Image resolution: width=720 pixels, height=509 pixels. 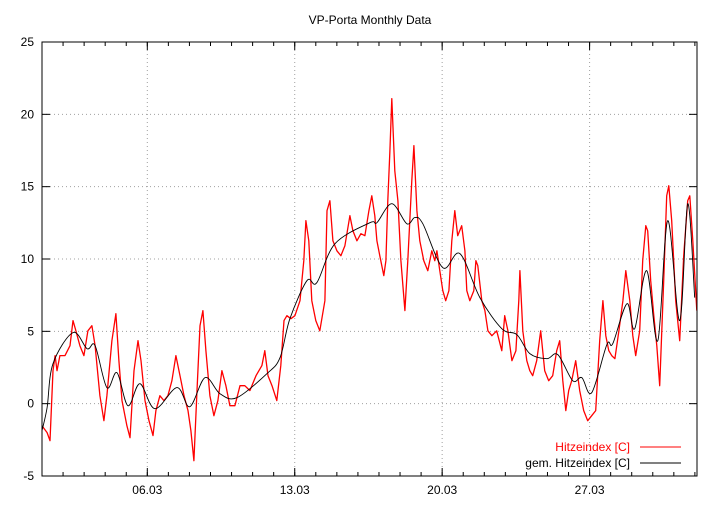 I want to click on legend-label-gem-hitzeindex: gem. Hitzeindex [C], so click(x=577, y=463).